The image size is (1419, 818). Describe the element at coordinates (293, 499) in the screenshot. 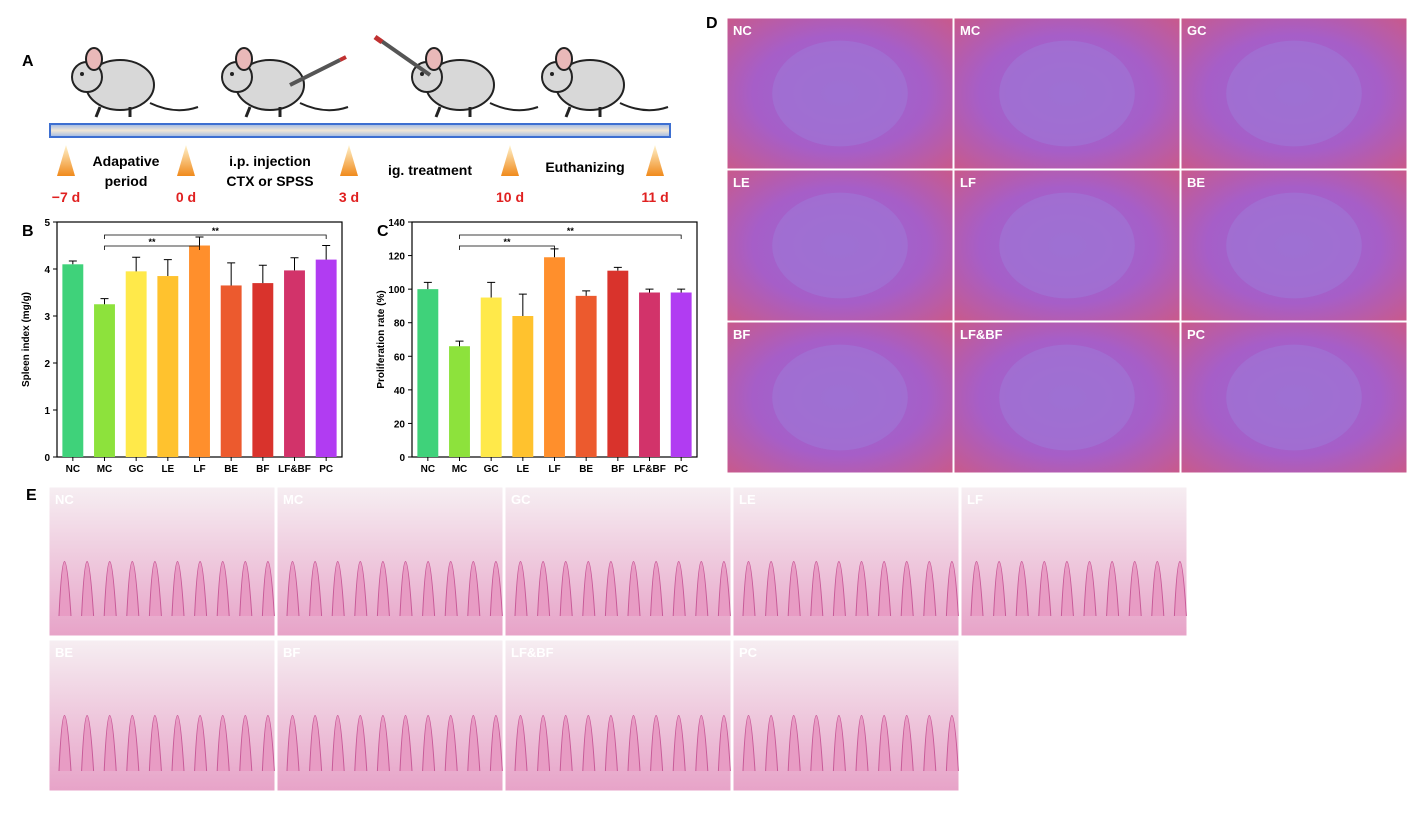

I see `image-label: MC` at that location.